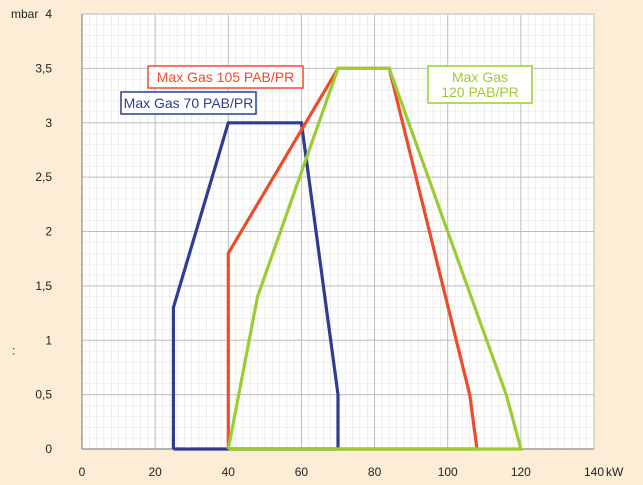 This screenshot has width=643, height=485. I want to click on x-unit-label: kW, so click(615, 472).